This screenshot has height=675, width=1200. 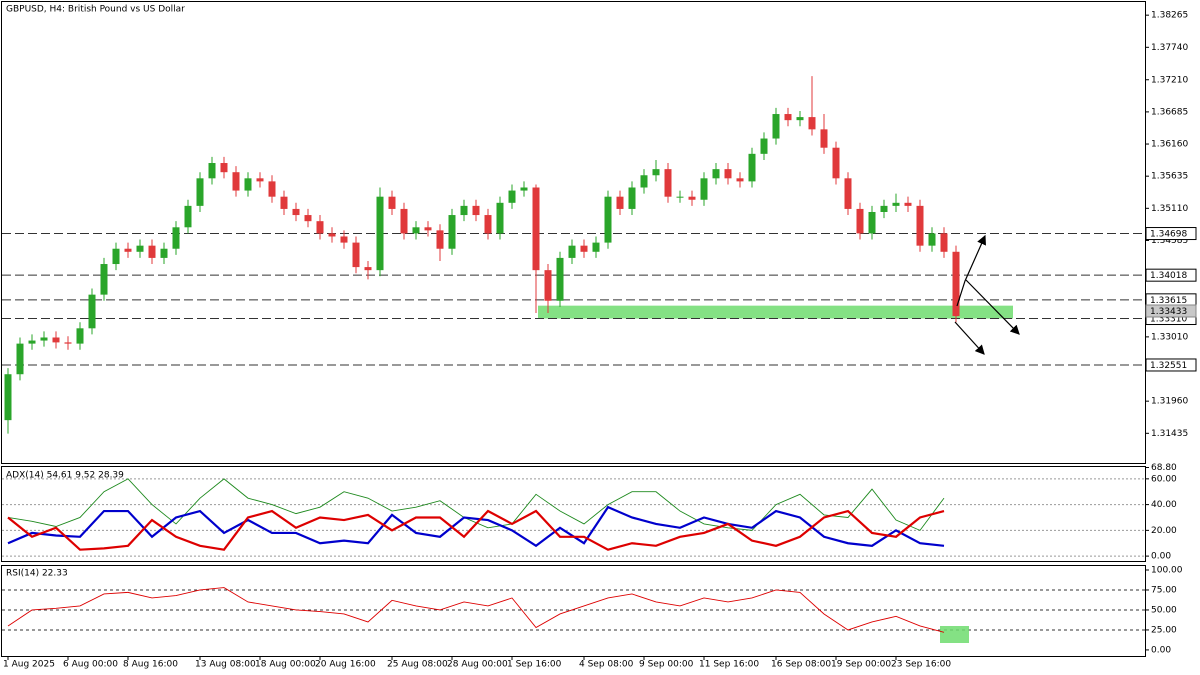 What do you see at coordinates (345, 665) in the screenshot?
I see `x-tick-label: 20 Aug 16:00` at bounding box center [345, 665].